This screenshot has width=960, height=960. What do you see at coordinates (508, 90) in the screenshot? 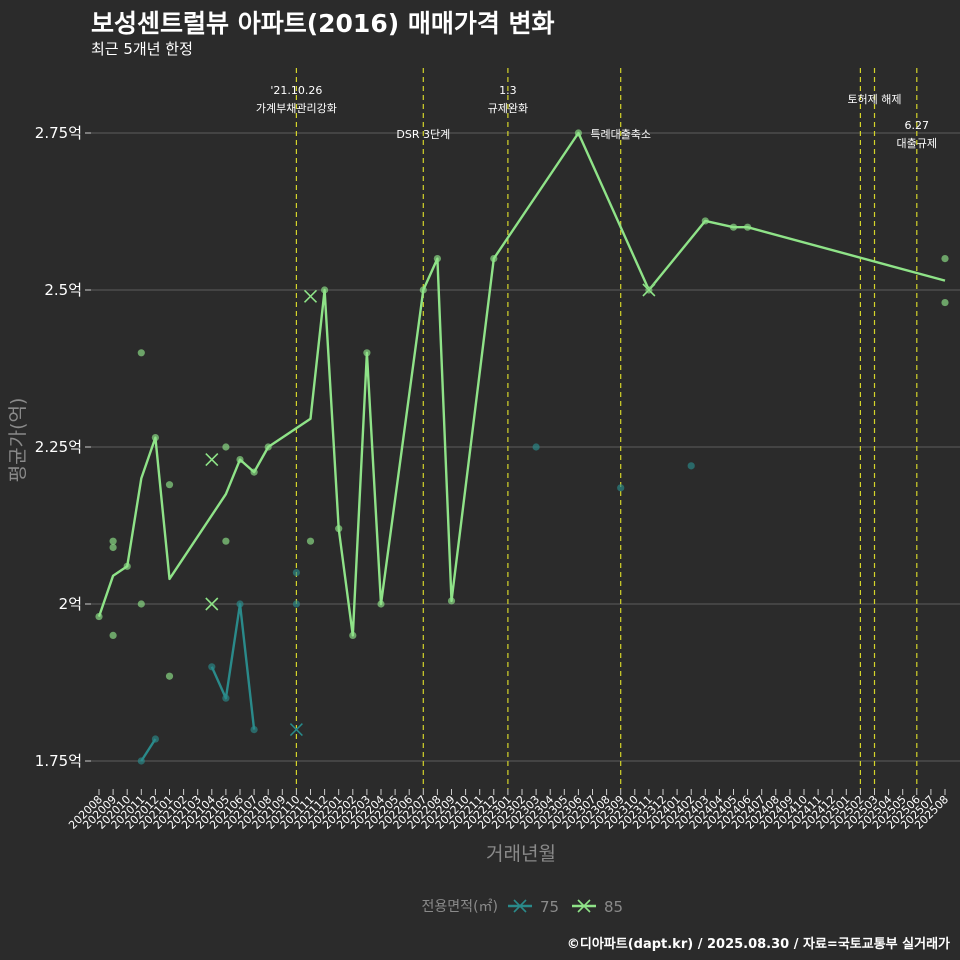
I see `event-label: 1.3` at bounding box center [508, 90].